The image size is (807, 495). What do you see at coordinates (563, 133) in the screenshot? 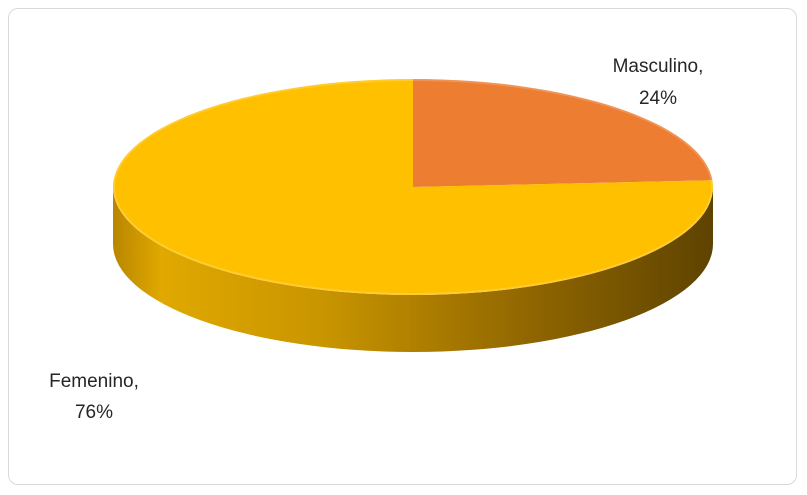
I see `pie-slice-masculino` at bounding box center [563, 133].